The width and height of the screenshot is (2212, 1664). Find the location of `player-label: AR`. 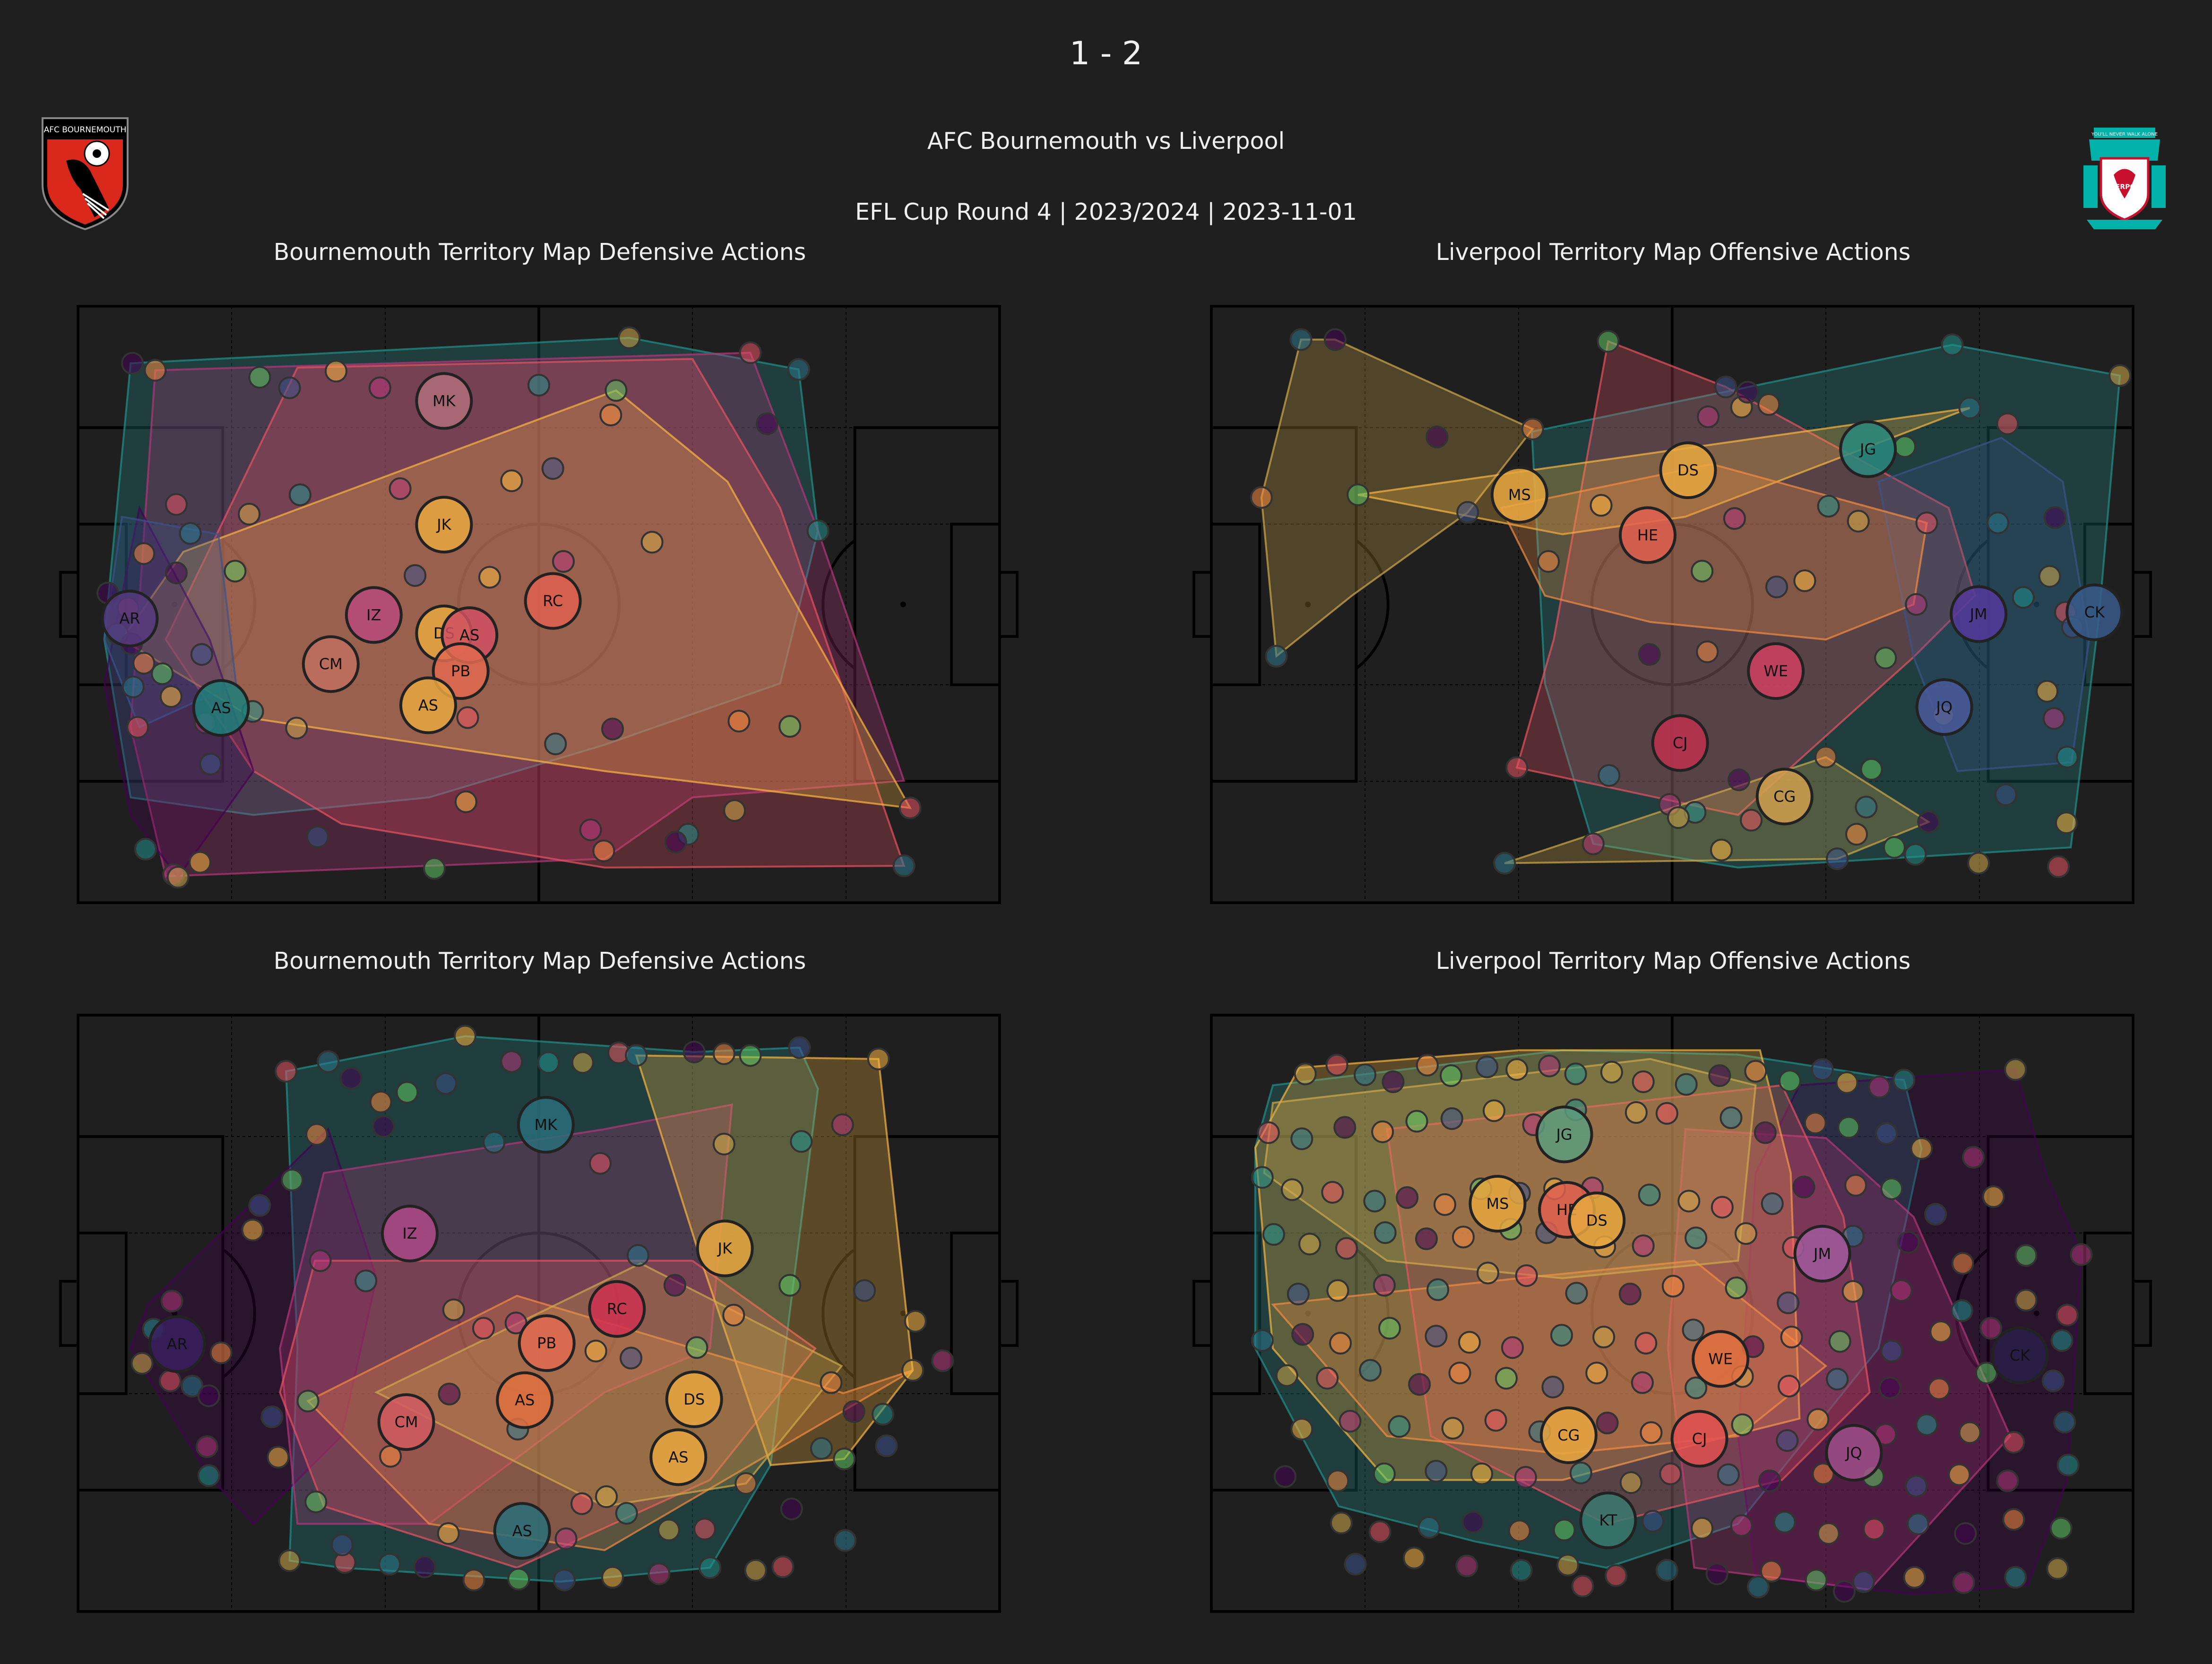

player-label: AR is located at coordinates (130, 619).